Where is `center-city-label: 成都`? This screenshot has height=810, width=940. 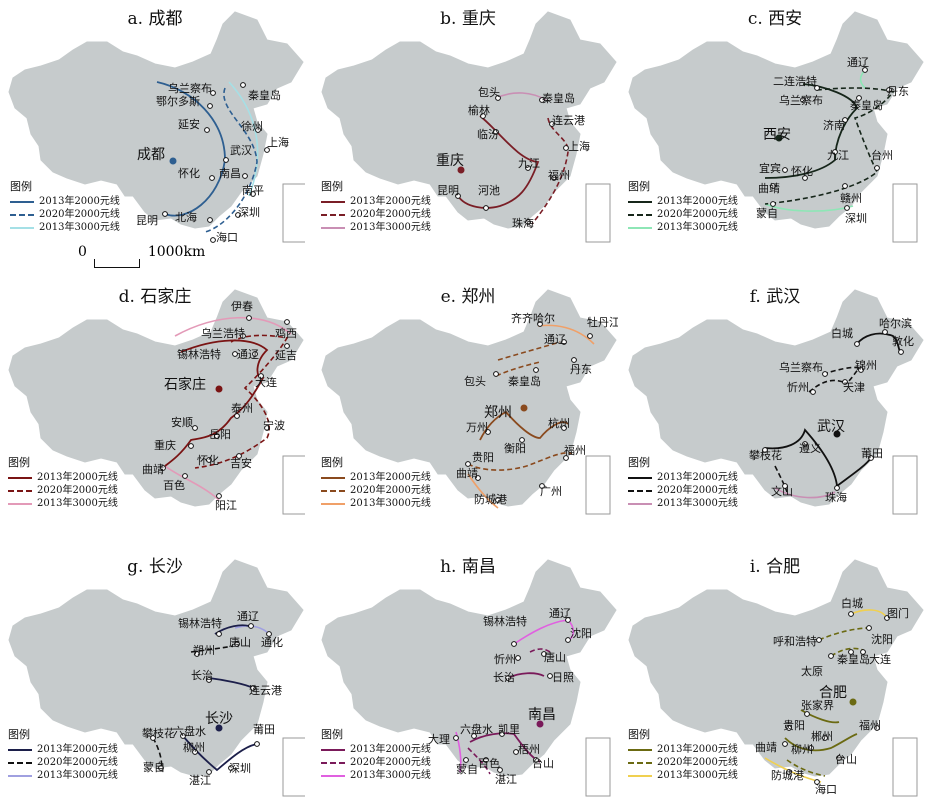 center-city-label: 成都 is located at coordinates (151, 155).